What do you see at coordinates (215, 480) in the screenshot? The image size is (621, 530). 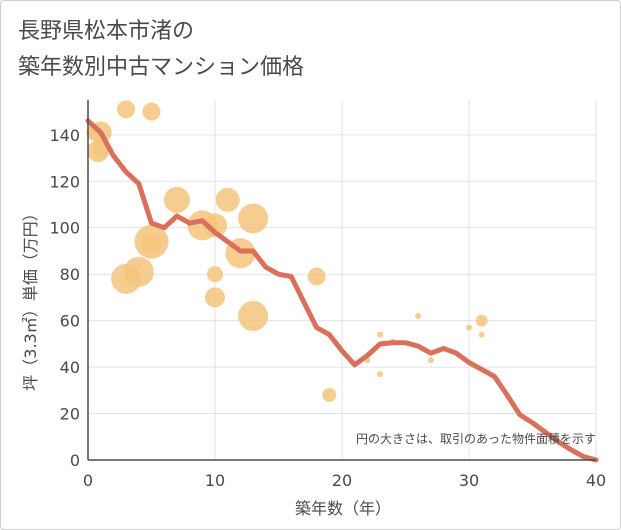 I see `x-tick-label: 10` at bounding box center [215, 480].